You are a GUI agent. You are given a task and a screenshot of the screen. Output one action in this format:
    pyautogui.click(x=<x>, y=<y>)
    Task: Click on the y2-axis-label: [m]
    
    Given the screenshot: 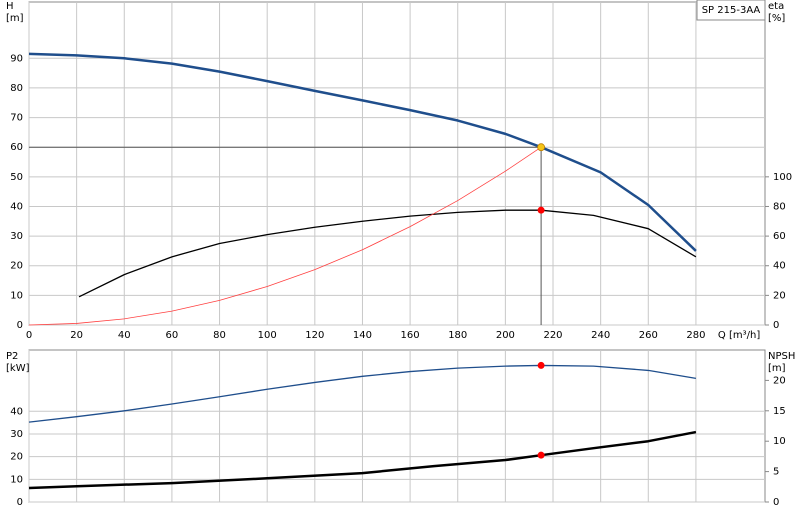 What is the action you would take?
    pyautogui.click(x=777, y=368)
    